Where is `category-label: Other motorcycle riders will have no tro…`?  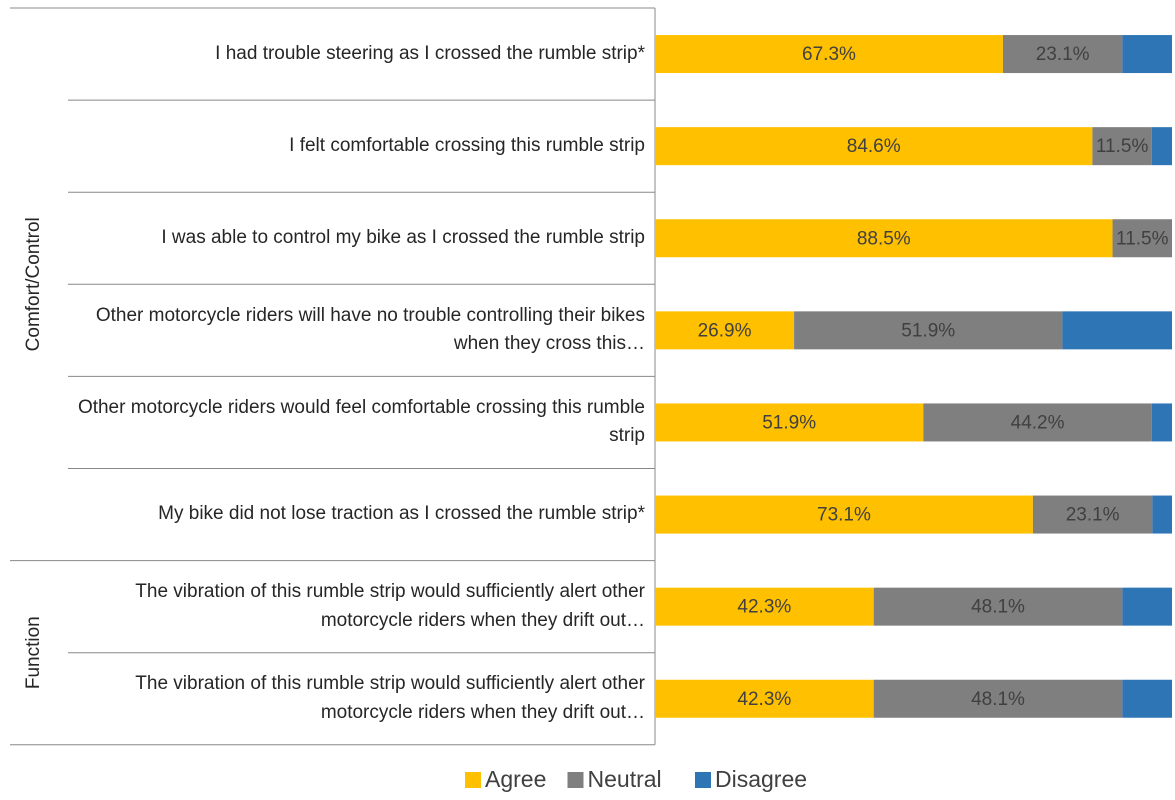
category-label: Other motorcycle riders will have no tro… is located at coordinates (370, 329).